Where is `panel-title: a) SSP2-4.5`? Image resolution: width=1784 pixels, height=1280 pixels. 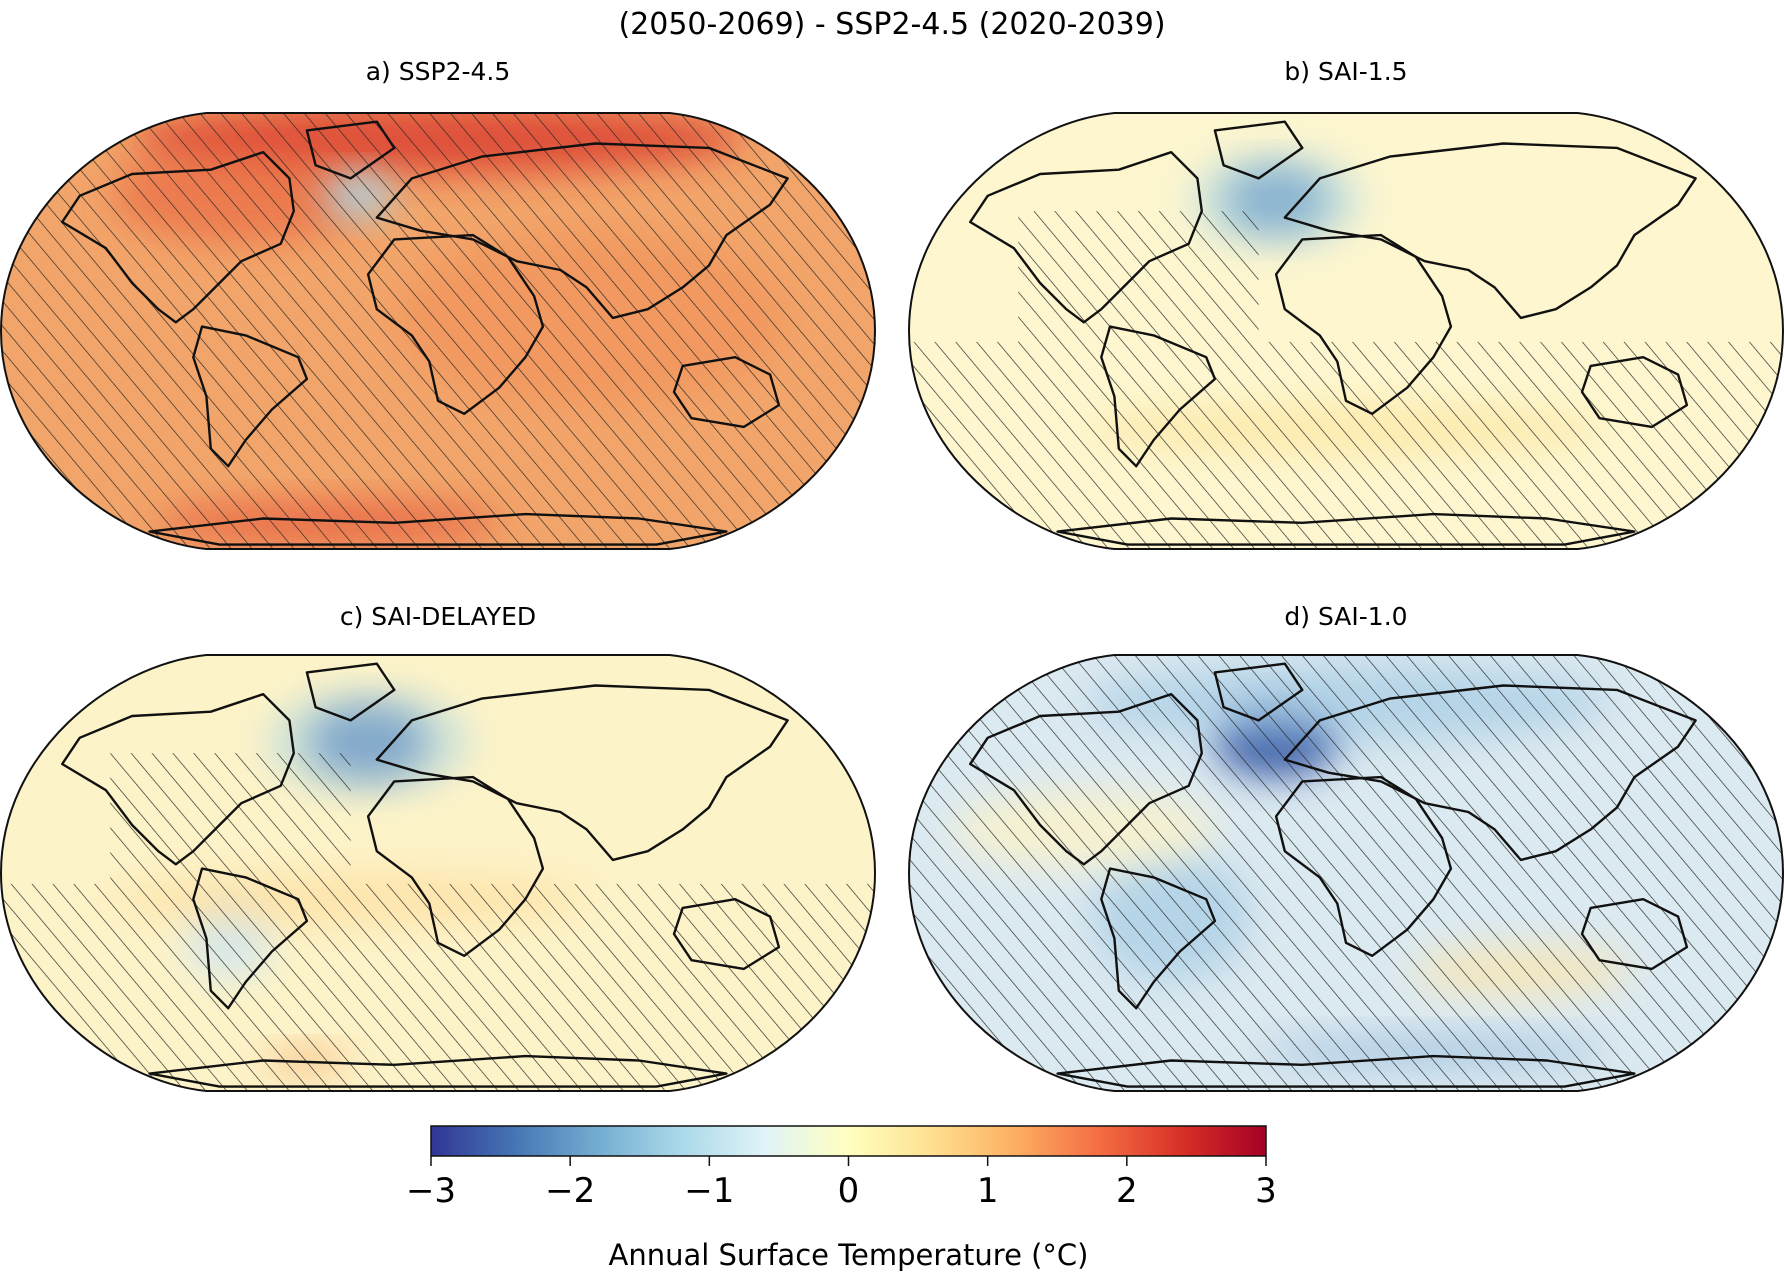
panel-title: a) SSP2-4.5 is located at coordinates (438, 71).